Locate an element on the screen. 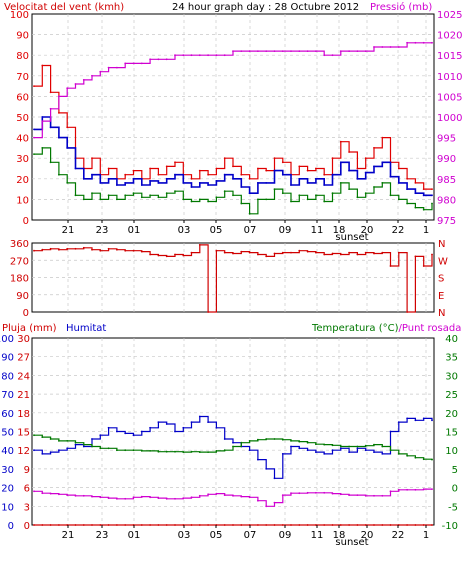 The image size is (470, 563). humidity-axis-label: 90 is located at coordinates (7, 358).